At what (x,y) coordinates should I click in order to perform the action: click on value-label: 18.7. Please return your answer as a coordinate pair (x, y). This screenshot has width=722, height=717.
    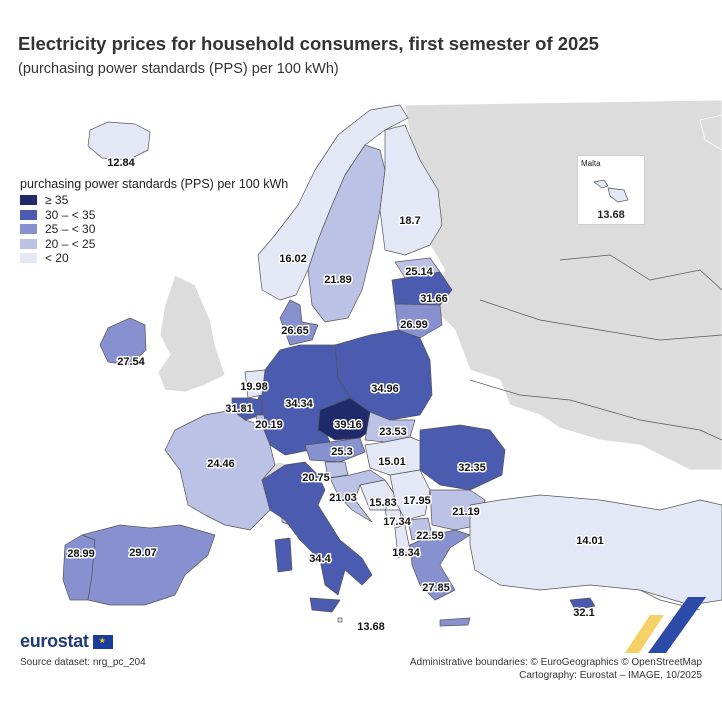
    Looking at the image, I should click on (409, 221).